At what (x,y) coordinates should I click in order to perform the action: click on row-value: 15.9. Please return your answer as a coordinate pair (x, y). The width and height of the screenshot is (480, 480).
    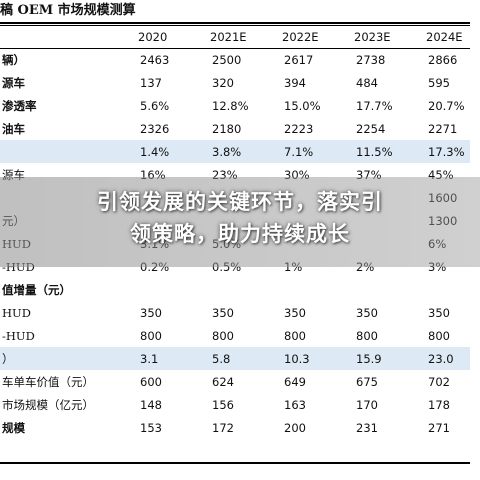
    Looking at the image, I should click on (369, 358).